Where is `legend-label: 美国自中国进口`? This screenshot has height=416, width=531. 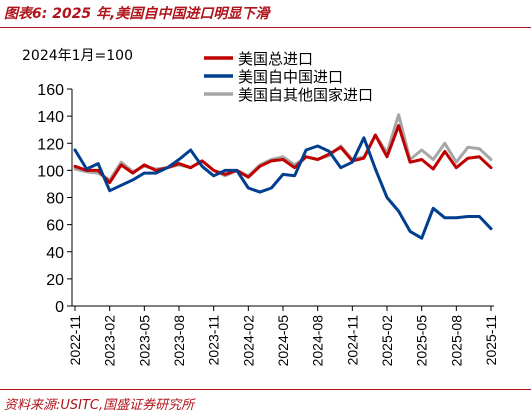
legend-label: 美国自中国进口 is located at coordinates (290, 77).